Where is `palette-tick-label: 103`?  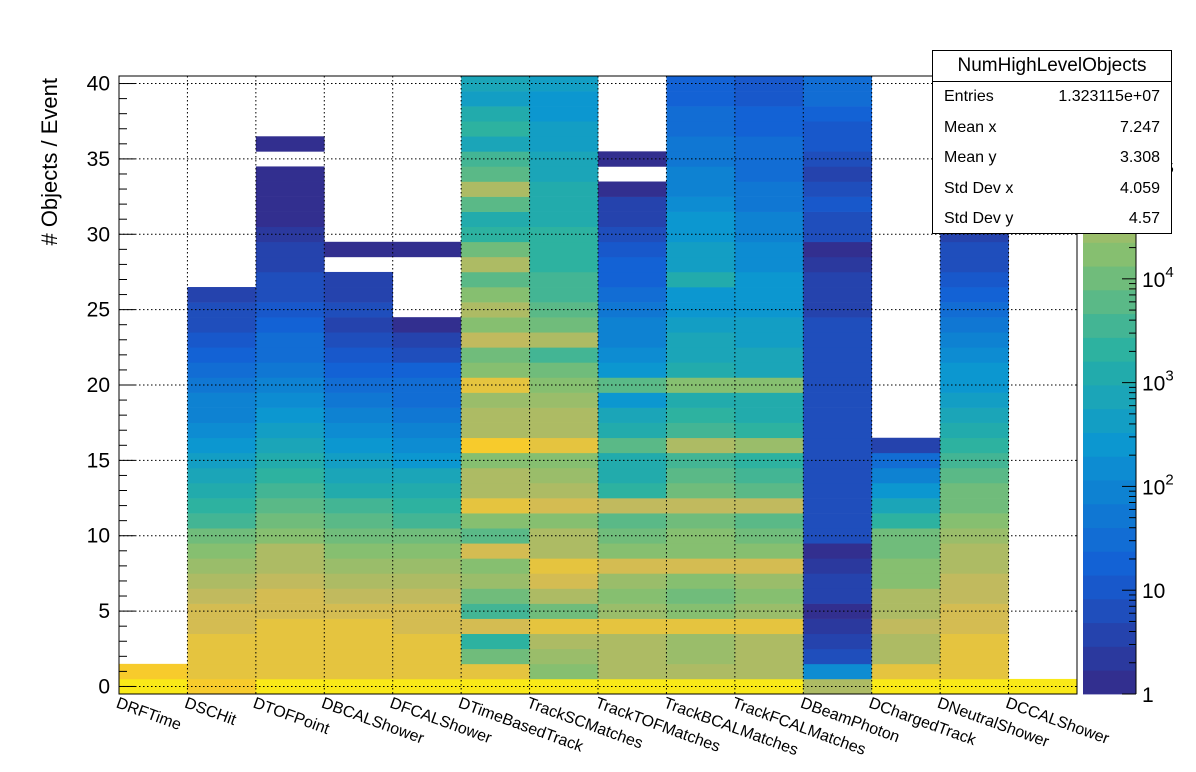 palette-tick-label: 103 is located at coordinates (1158, 382).